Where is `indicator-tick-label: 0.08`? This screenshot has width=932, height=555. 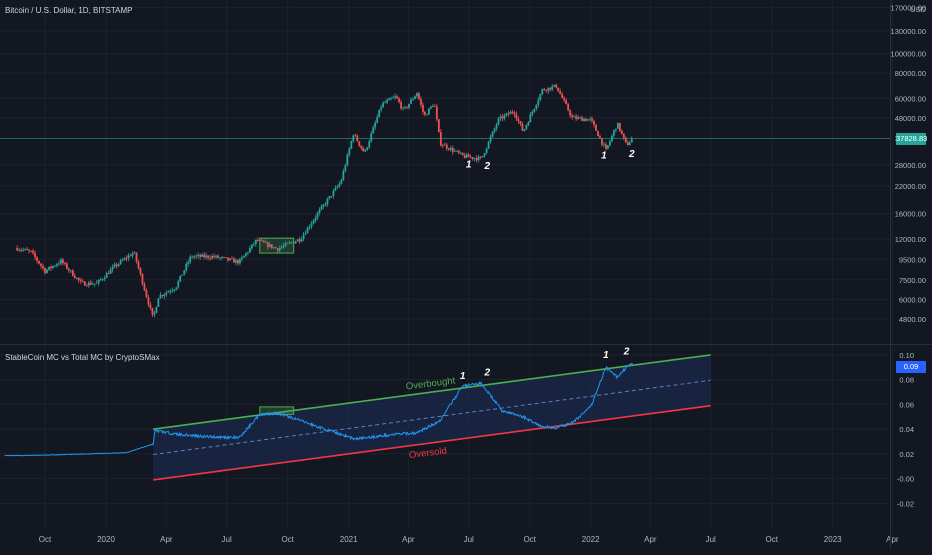 indicator-tick-label: 0.08 is located at coordinates (906, 380).